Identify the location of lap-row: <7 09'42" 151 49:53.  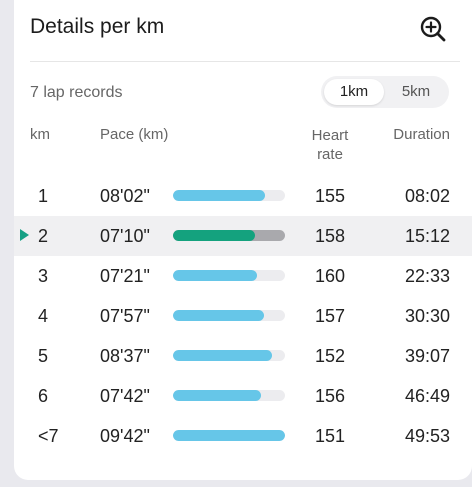
(243, 436).